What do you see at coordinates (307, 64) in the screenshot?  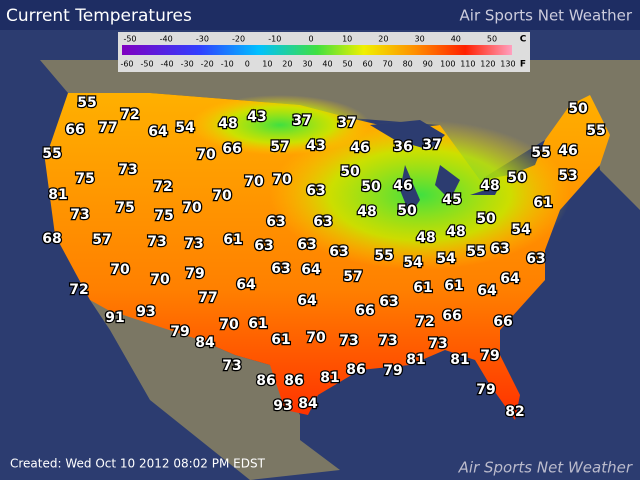 I see `fahrenheit-tick: 30` at bounding box center [307, 64].